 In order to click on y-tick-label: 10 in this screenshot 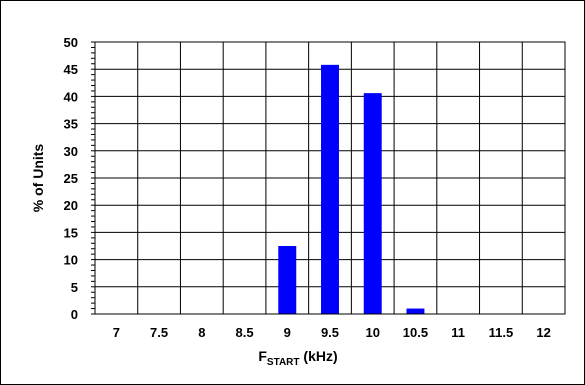, I will do `click(71, 260)`.